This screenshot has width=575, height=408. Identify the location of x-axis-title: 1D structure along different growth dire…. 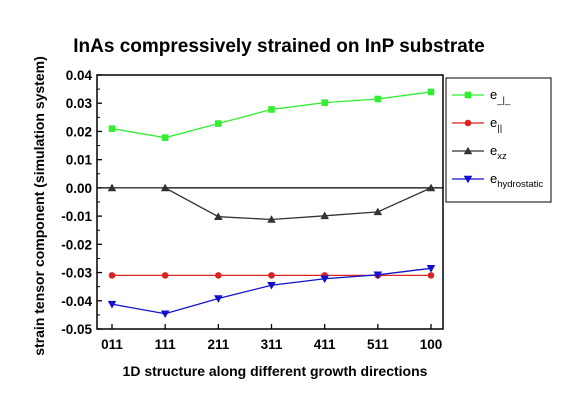
(275, 371).